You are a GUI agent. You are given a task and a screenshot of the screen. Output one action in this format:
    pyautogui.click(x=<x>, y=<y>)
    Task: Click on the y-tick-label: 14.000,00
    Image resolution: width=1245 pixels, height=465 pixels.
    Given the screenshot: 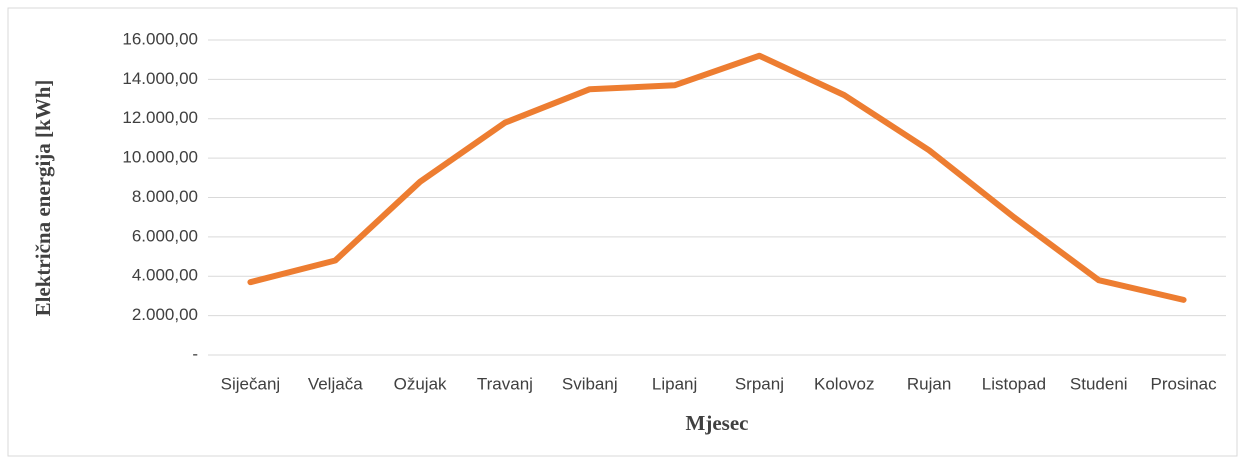 What is the action you would take?
    pyautogui.click(x=160, y=78)
    